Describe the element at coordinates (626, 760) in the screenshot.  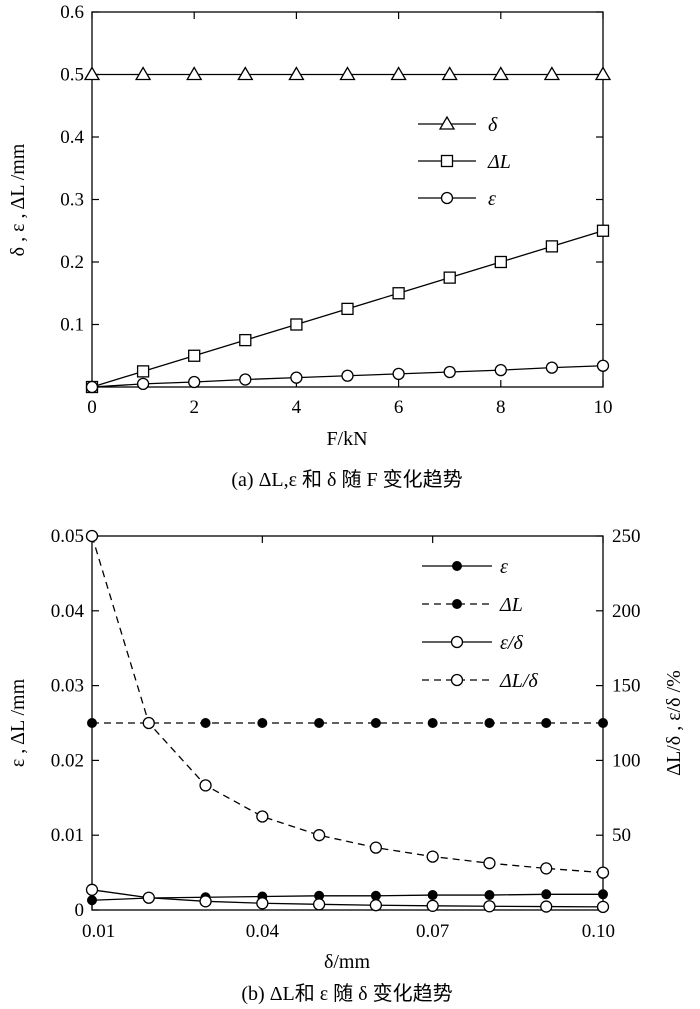
I see `y-tick-label-b-right: 100` at that location.